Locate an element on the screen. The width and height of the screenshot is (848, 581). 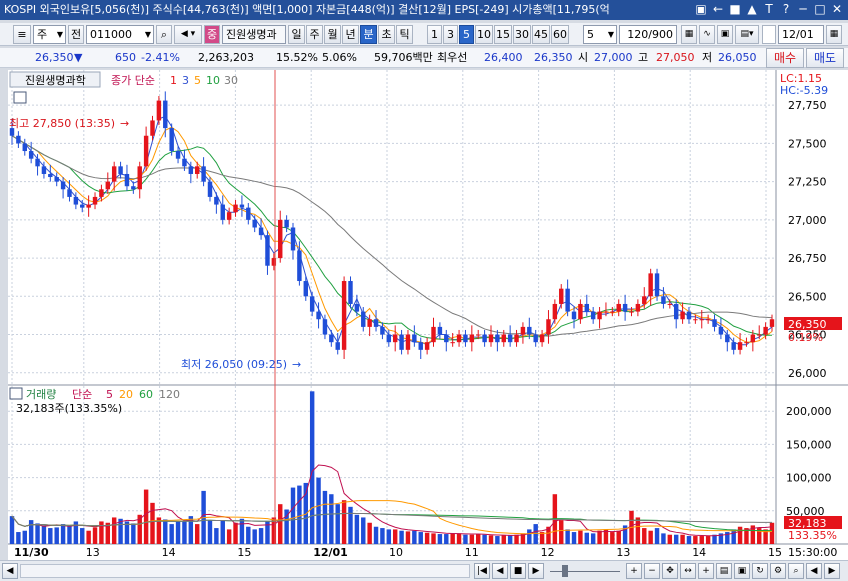
play-icon: ▶ is located at coordinates (536, 571).